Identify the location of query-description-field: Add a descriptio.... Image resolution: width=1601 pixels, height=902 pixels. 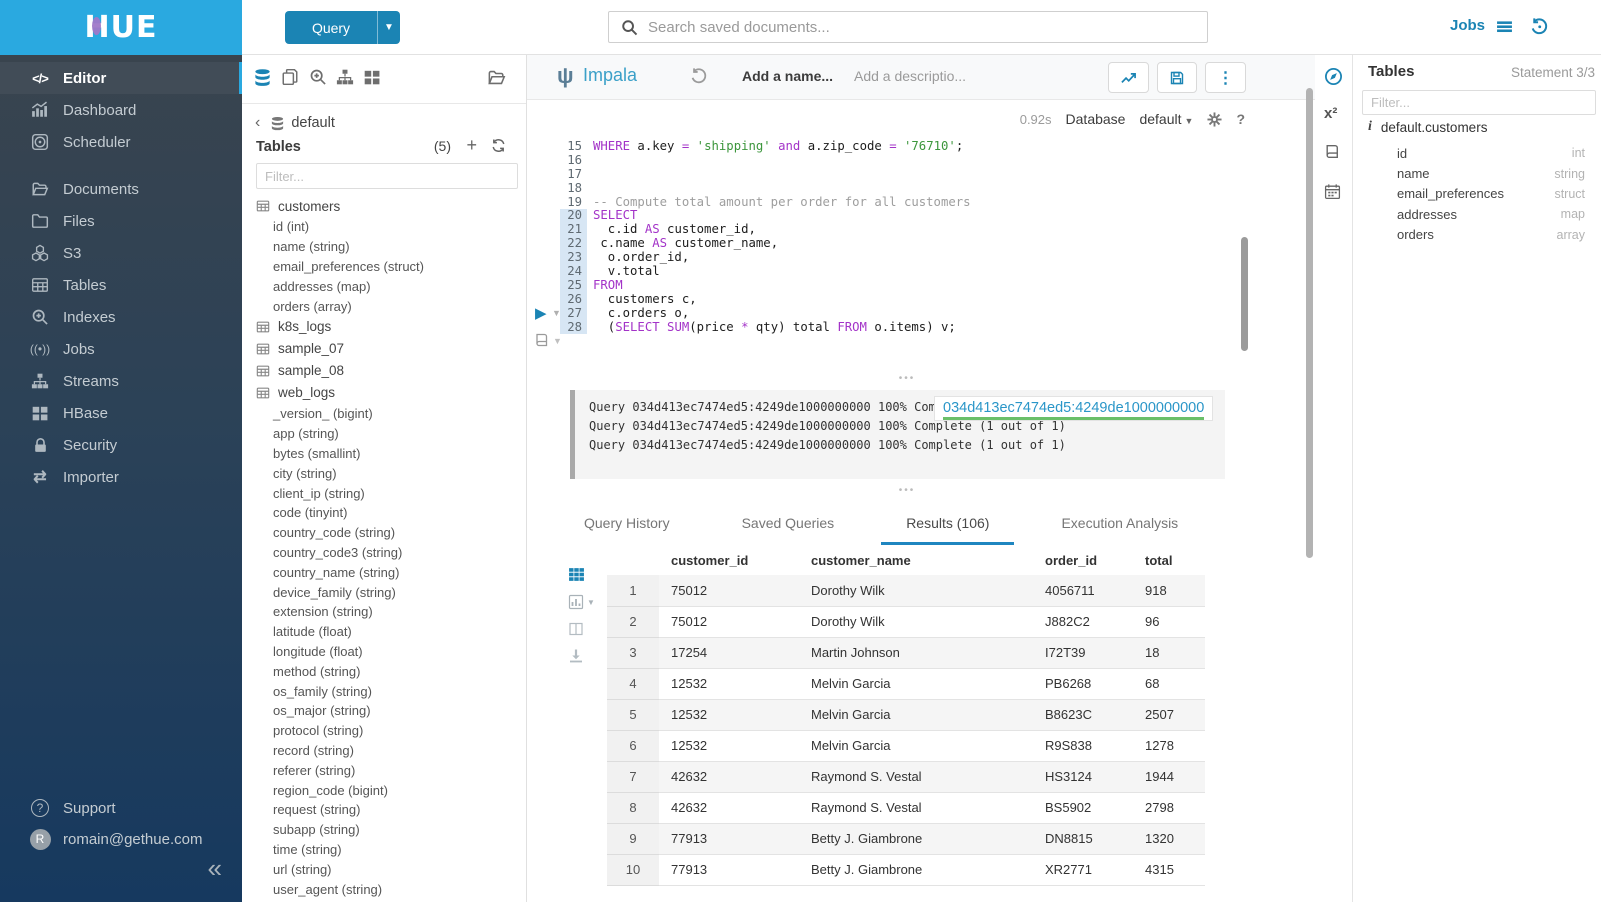
(910, 76).